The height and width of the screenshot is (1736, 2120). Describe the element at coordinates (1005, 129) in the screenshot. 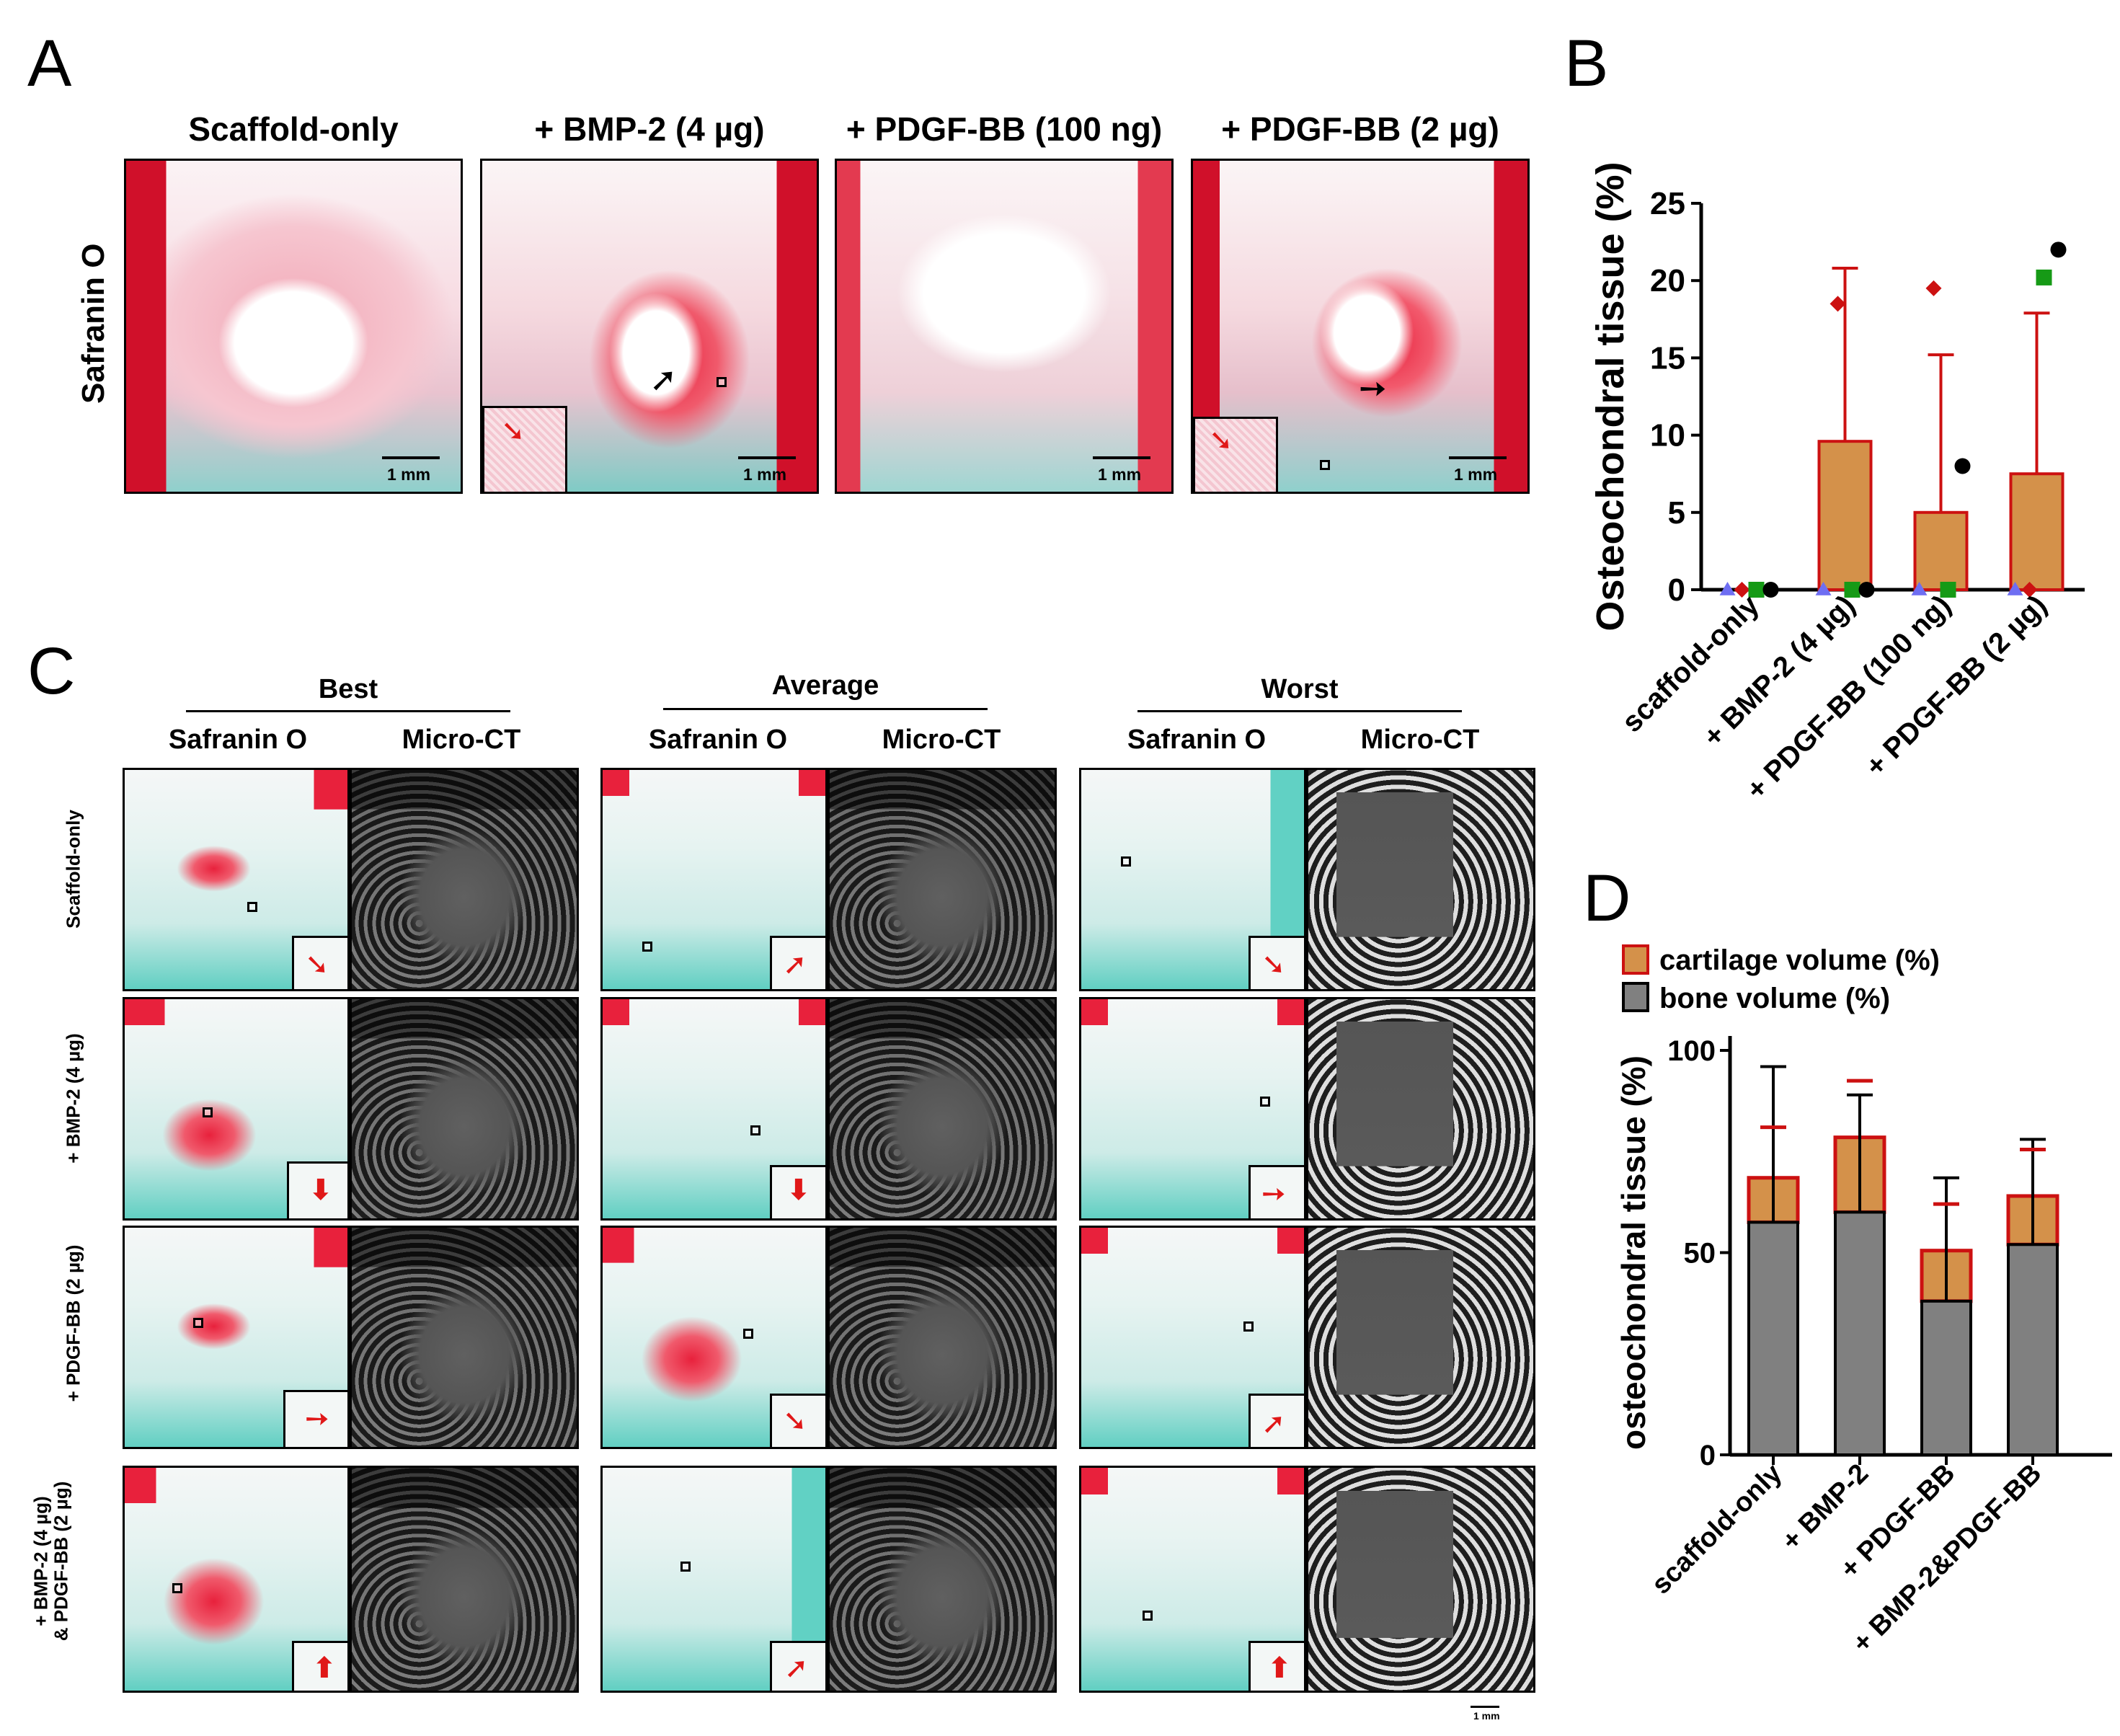

I see `panelA-col-title-3: + PDGF-BB (100 ng)` at that location.